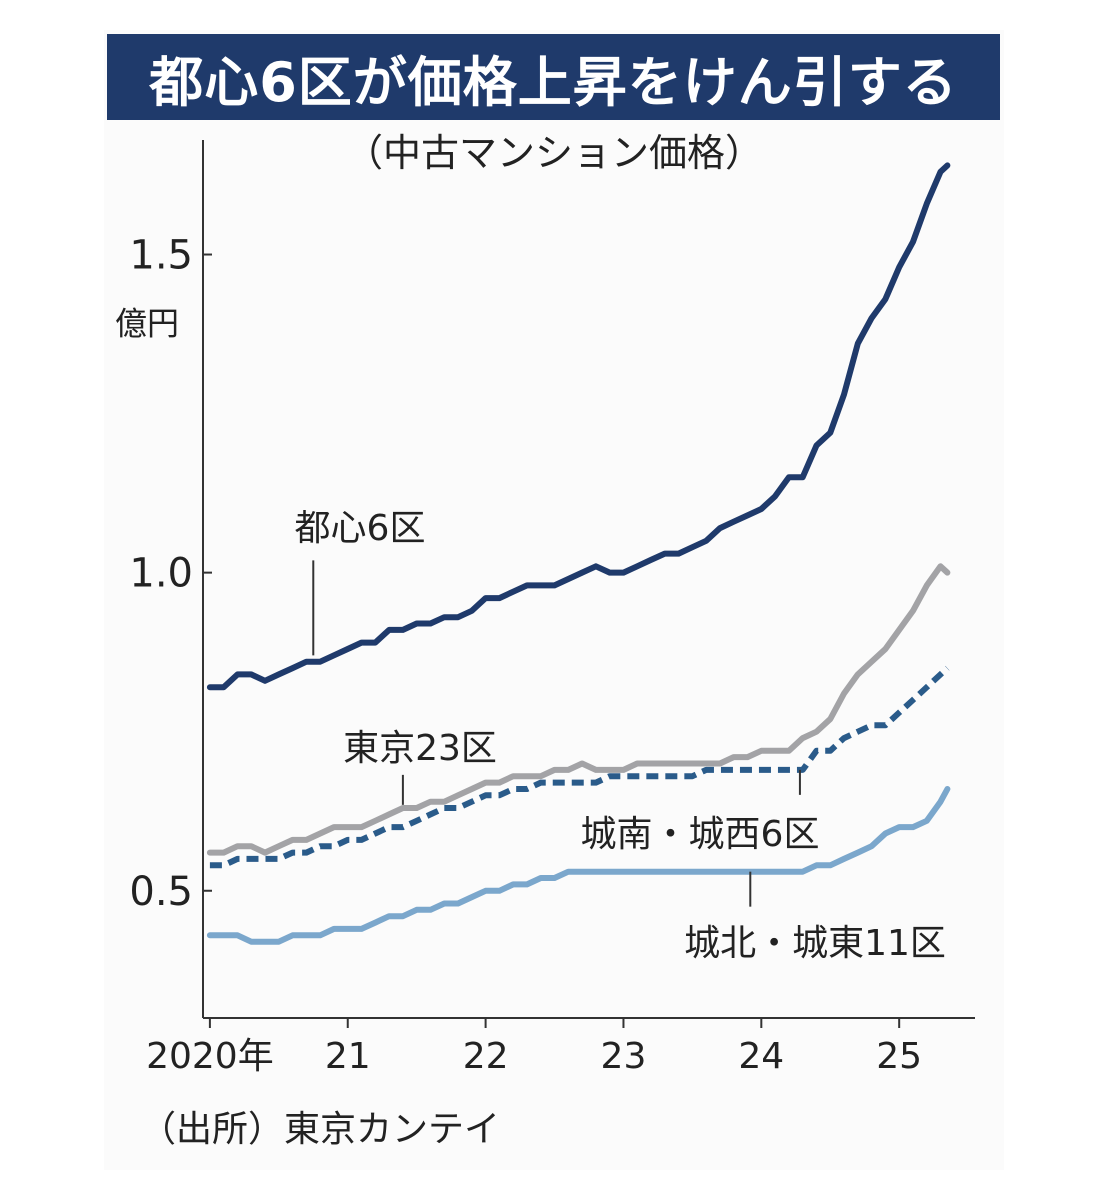 Image resolution: width=1108 pixels, height=1200 pixels. I want to click on x-tick-label: 23, so click(624, 1056).